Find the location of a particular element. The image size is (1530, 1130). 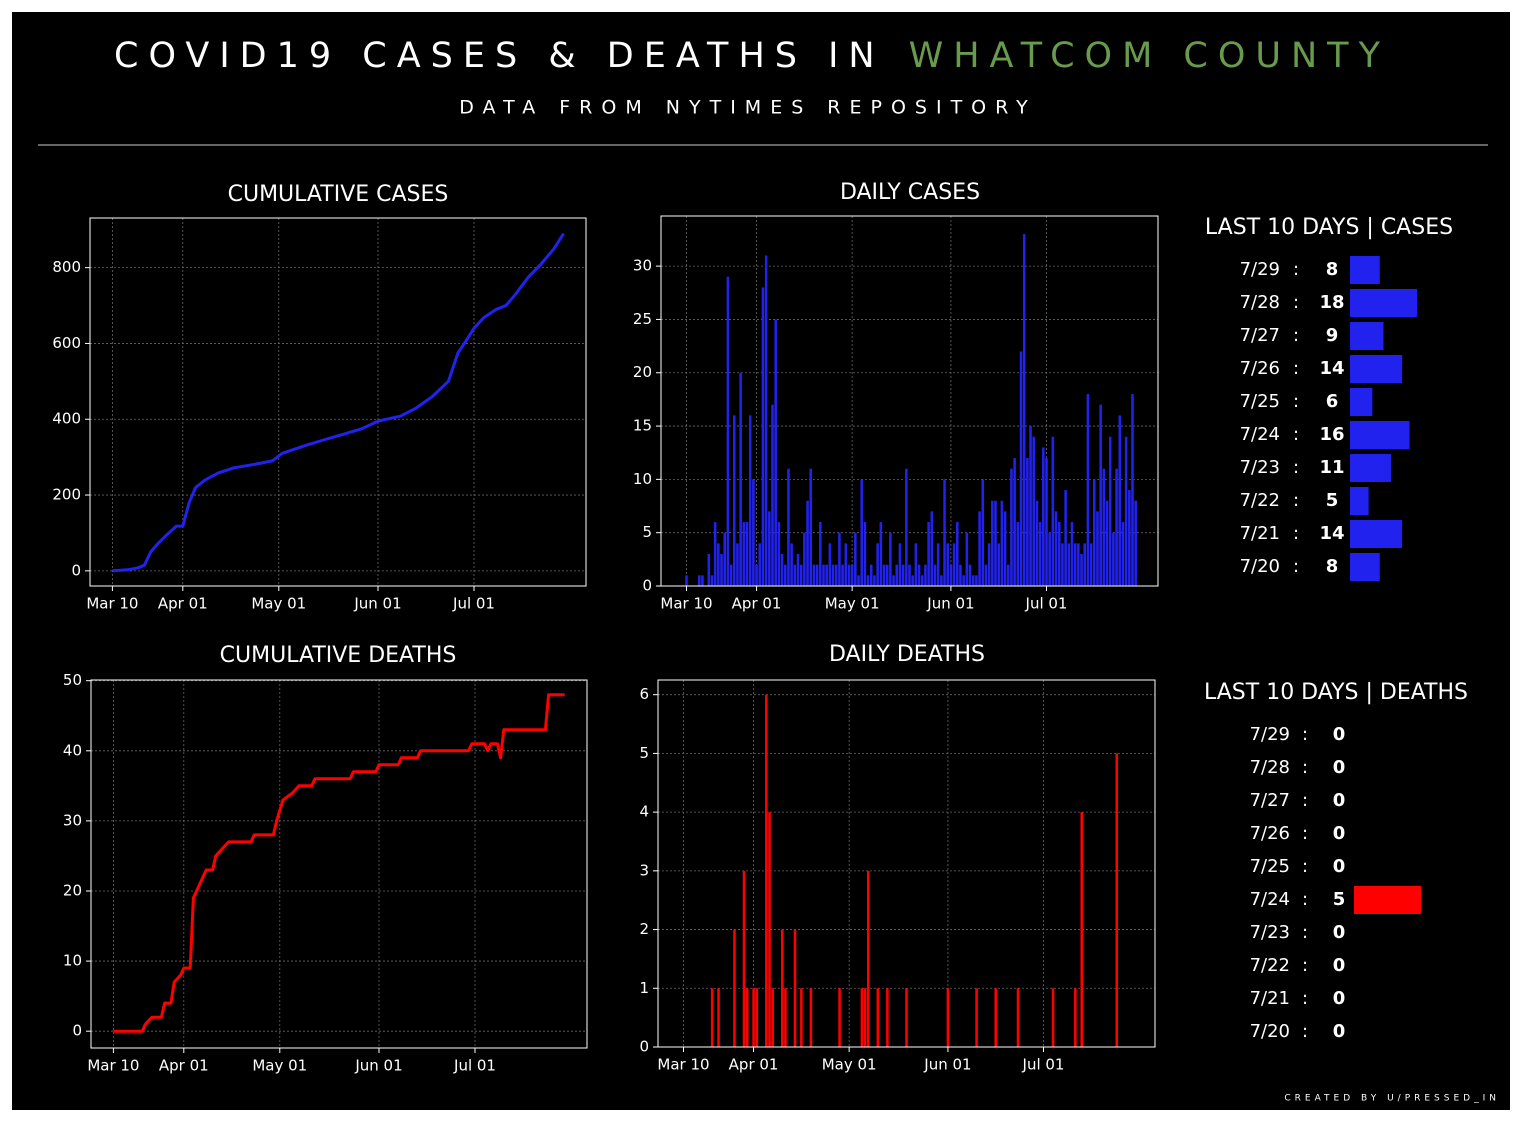

value-label: 6 is located at coordinates (1332, 401).